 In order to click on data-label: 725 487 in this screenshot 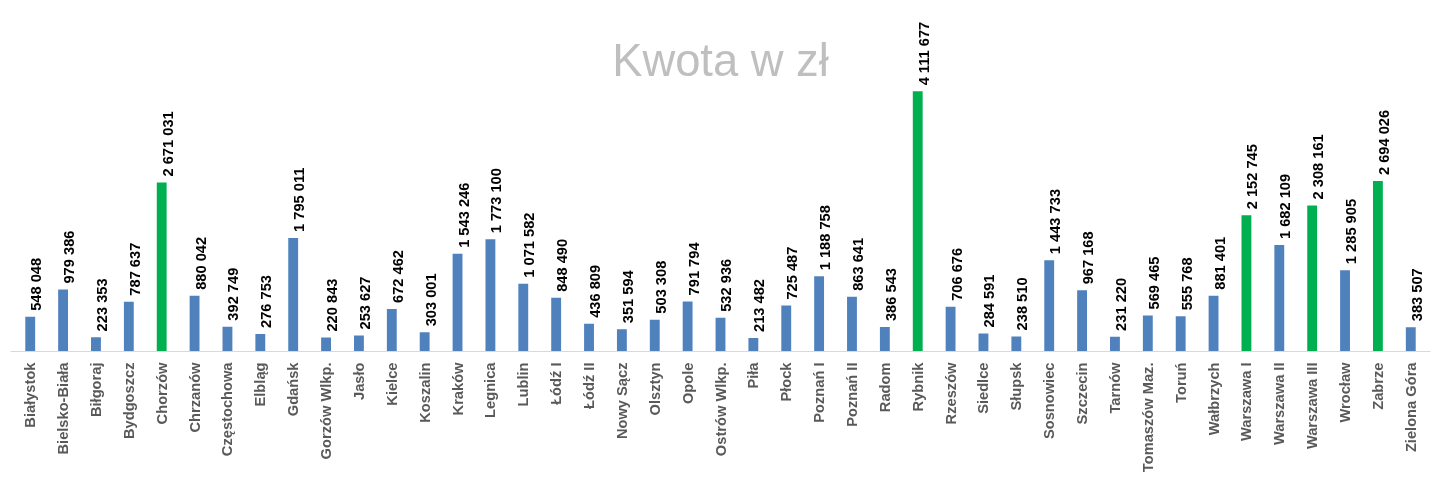, I will do `click(792, 273)`.